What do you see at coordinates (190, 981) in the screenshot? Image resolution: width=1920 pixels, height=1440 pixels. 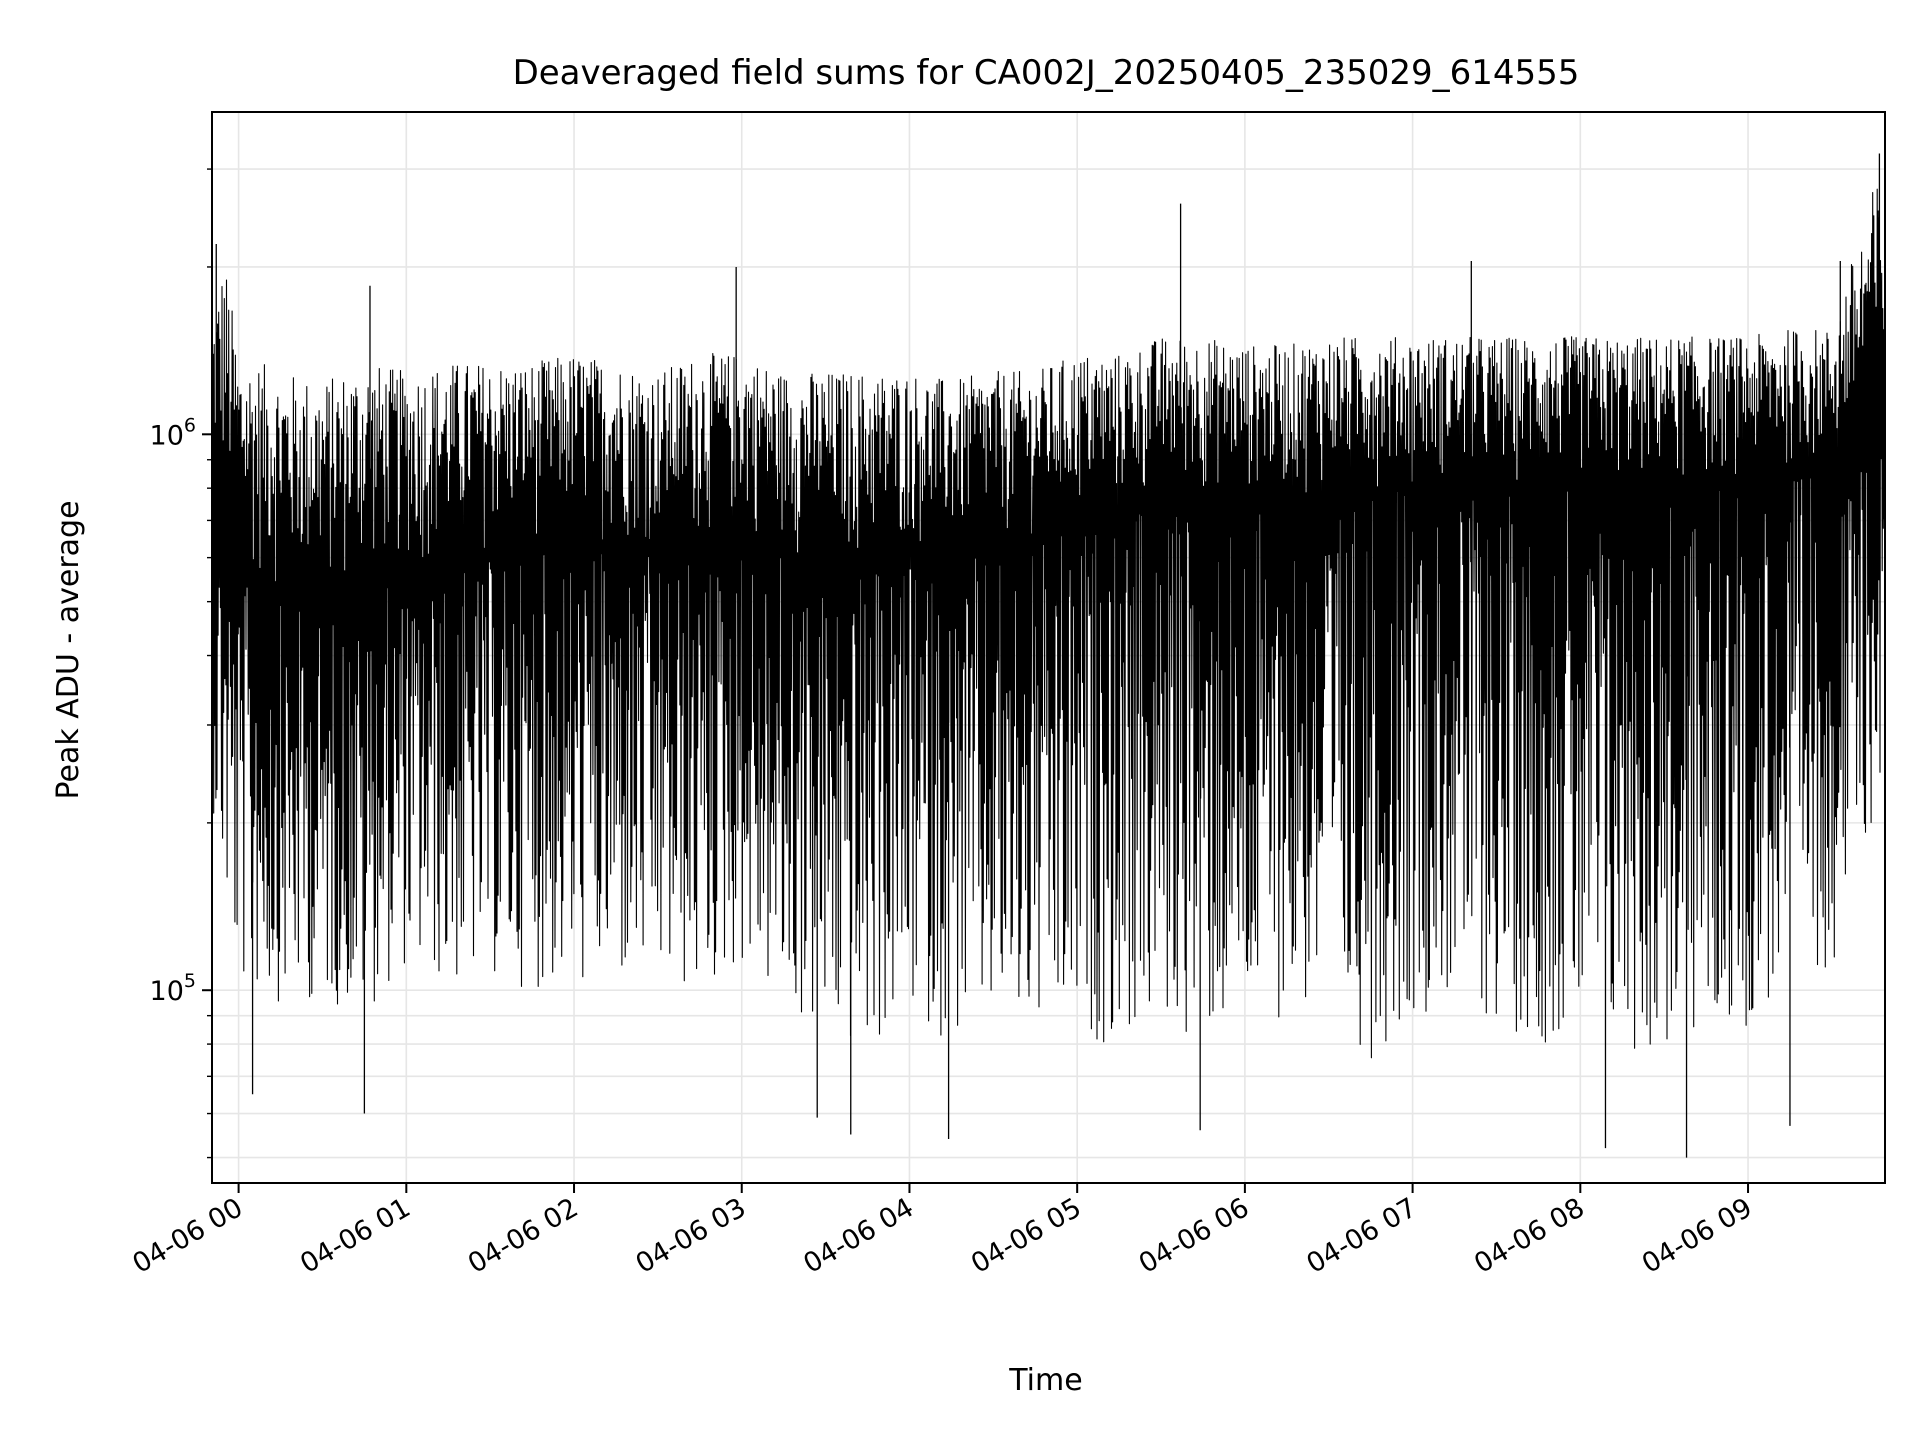 I see `y-tick-label-exponent: 5` at bounding box center [190, 981].